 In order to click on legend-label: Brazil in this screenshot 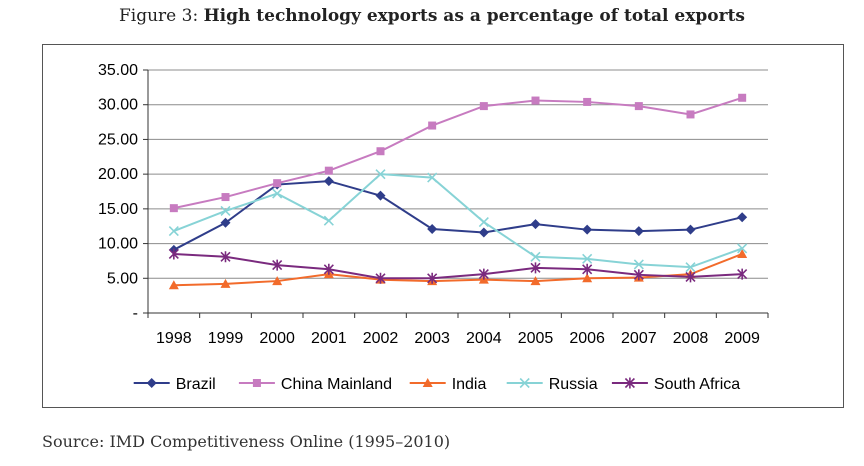, I will do `click(196, 384)`.